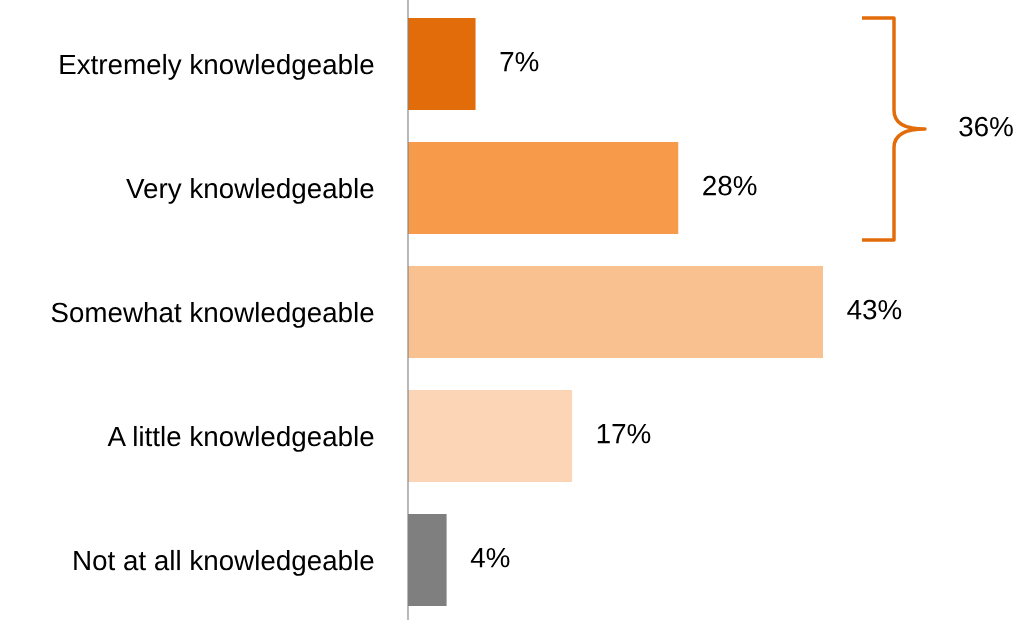  I want to click on data-label: 43%, so click(874, 309).